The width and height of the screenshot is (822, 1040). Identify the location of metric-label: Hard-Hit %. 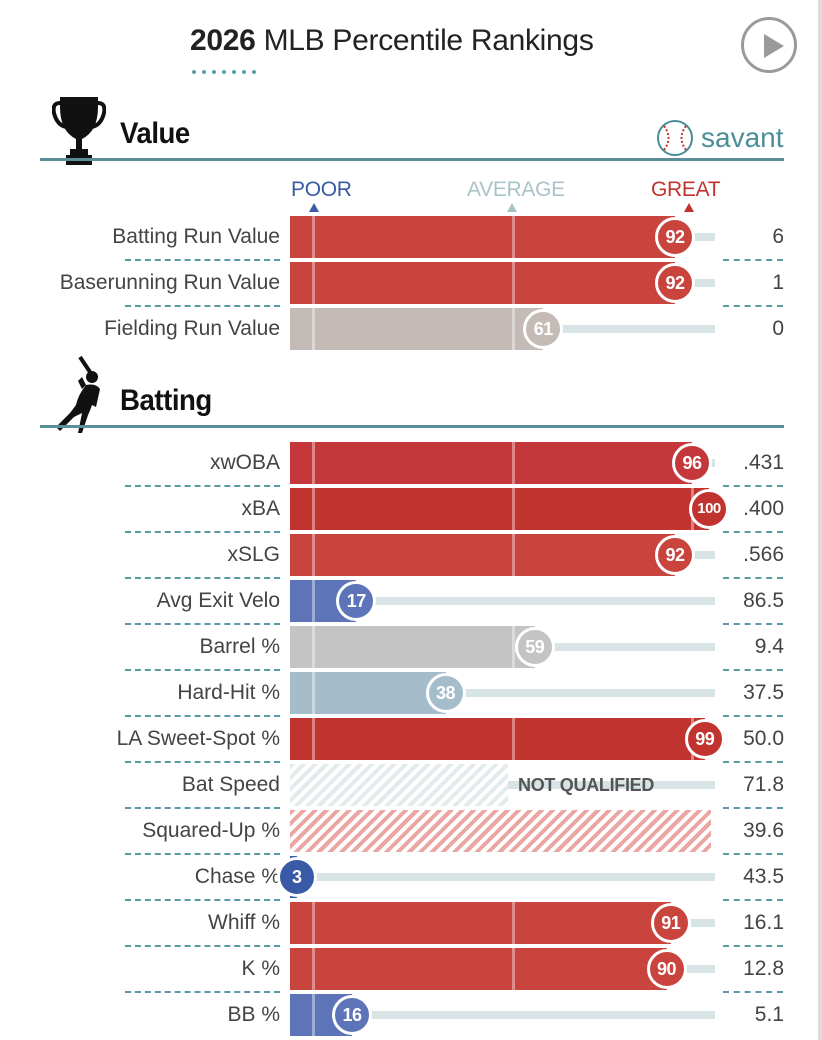
(228, 692).